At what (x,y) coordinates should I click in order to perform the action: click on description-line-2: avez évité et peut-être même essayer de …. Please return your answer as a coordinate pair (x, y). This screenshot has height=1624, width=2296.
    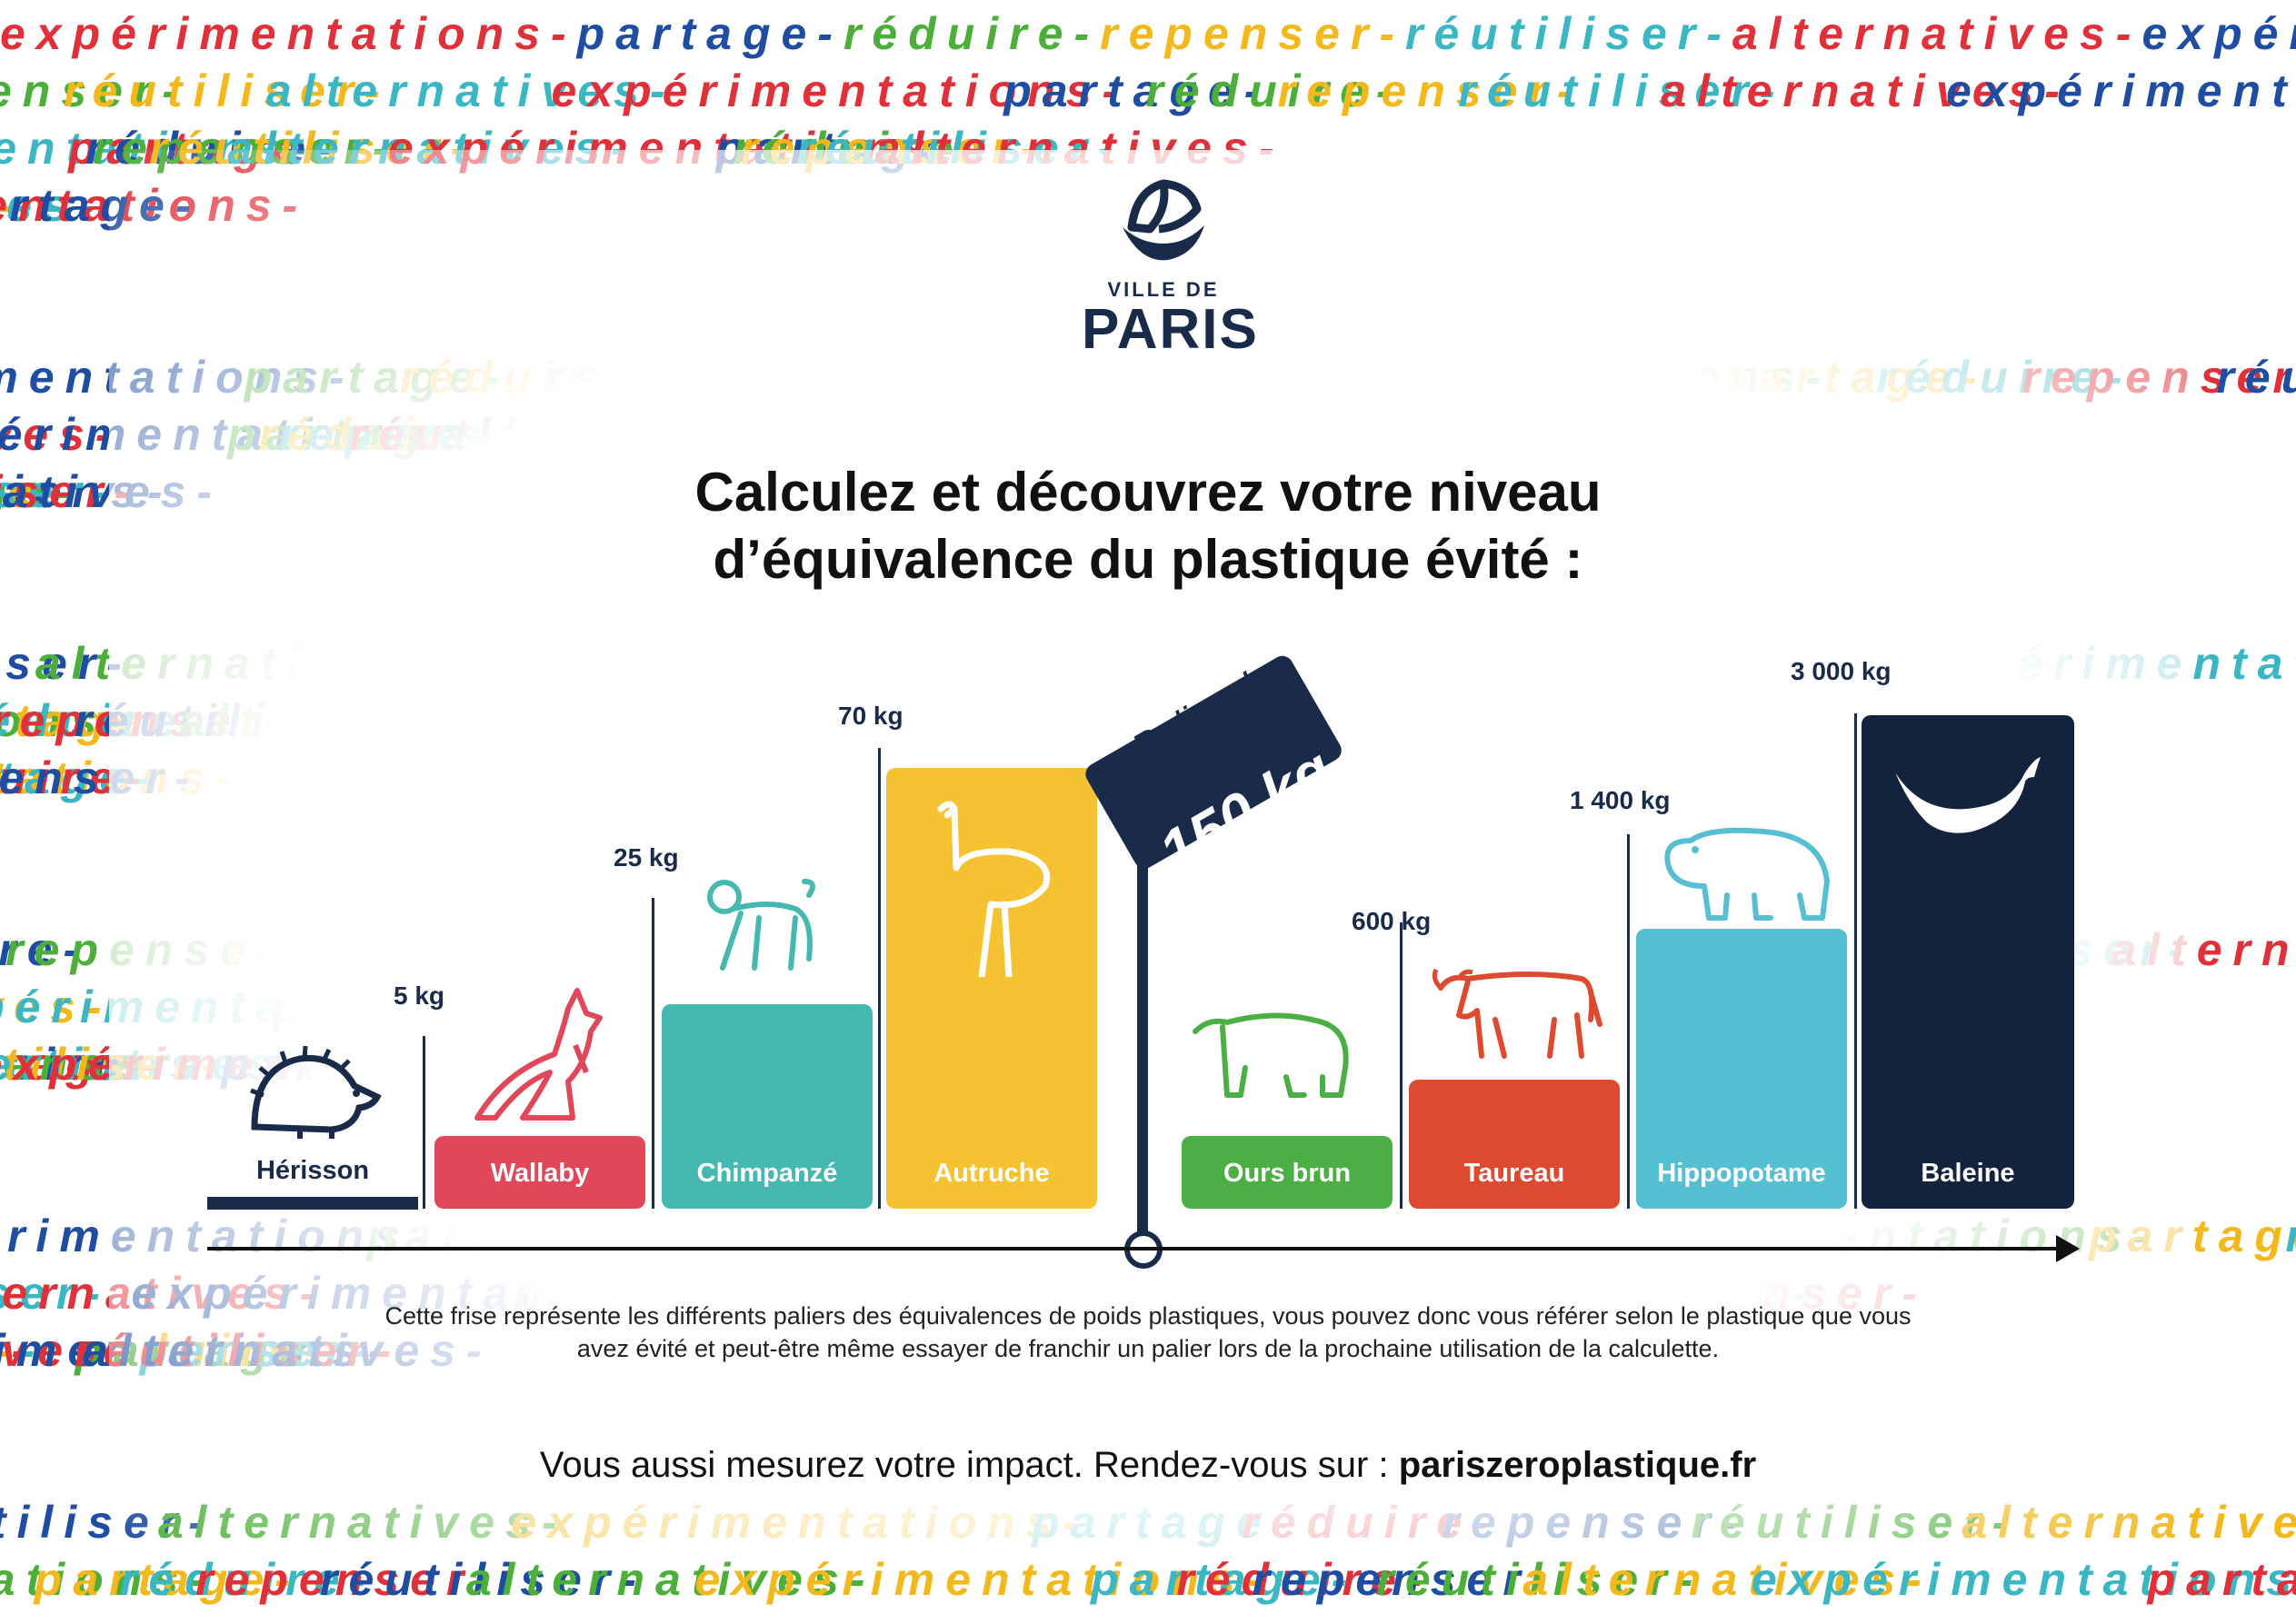
    Looking at the image, I should click on (1148, 1348).